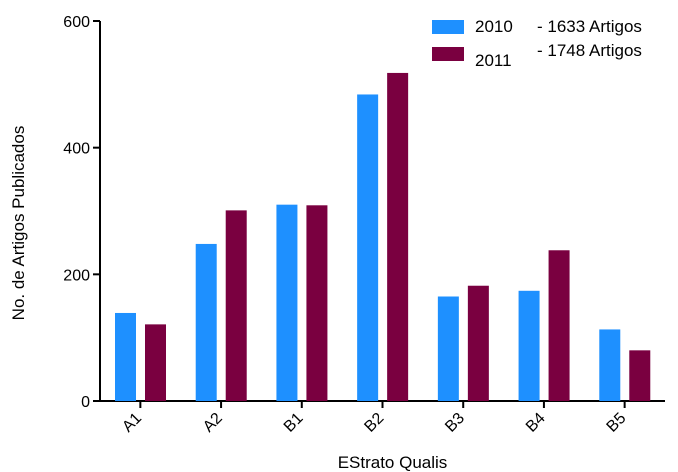 The height and width of the screenshot is (472, 678). Describe the element at coordinates (81, 212) in the screenshot. I see `y-ticks: 0 200 400 600` at that location.